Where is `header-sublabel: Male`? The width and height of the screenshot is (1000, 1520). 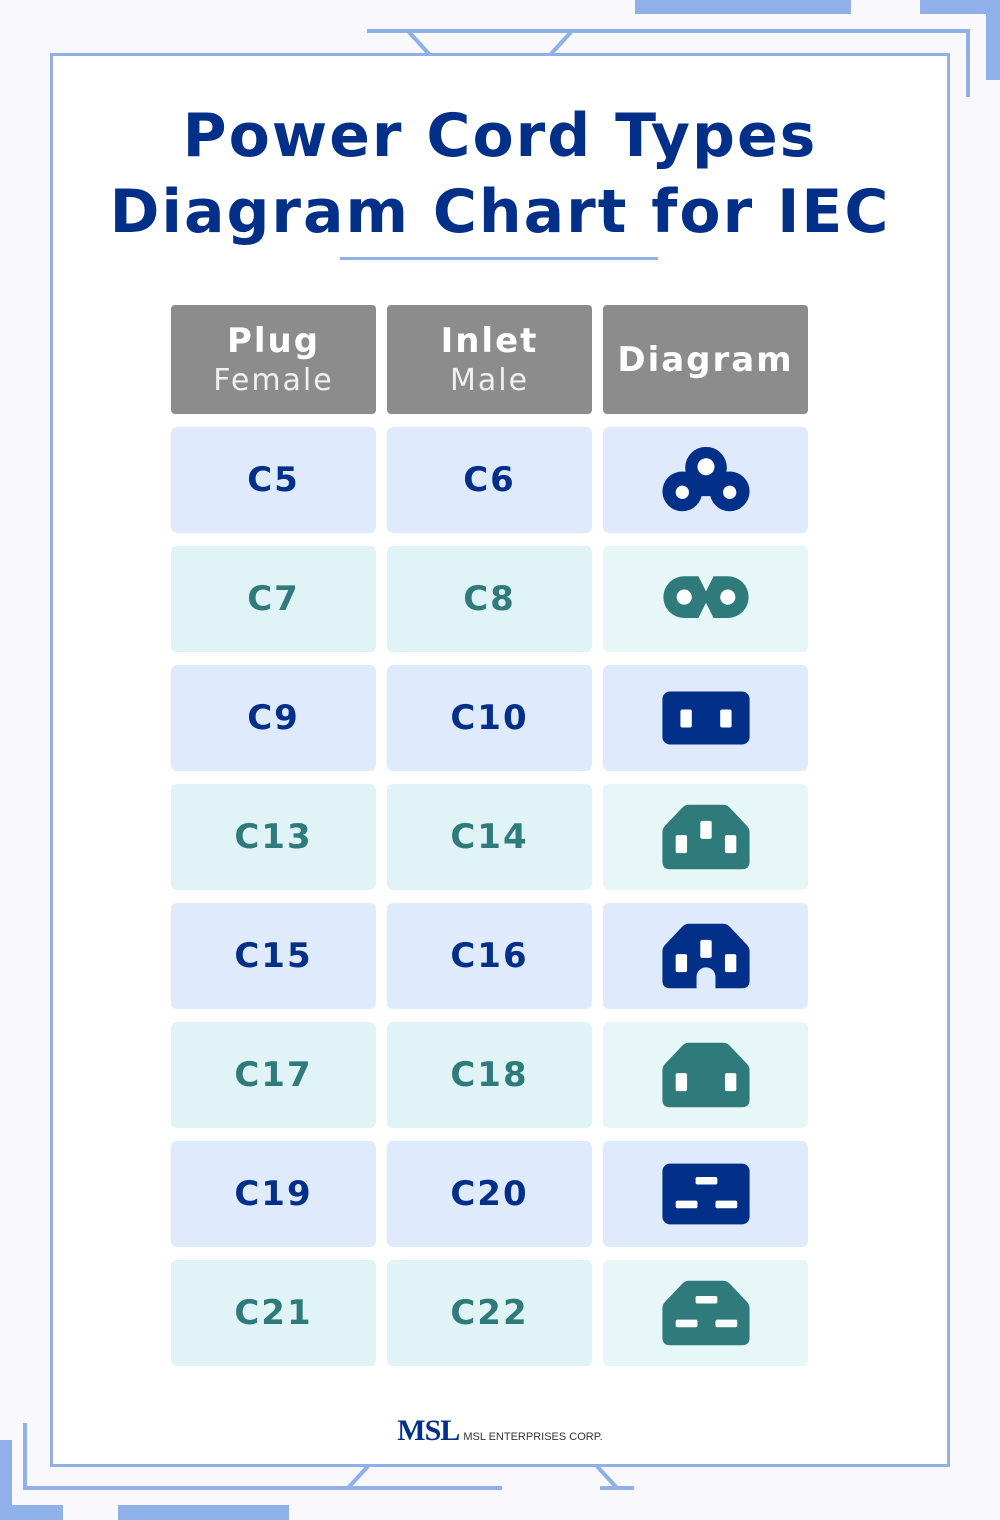 header-sublabel: Male is located at coordinates (489, 380).